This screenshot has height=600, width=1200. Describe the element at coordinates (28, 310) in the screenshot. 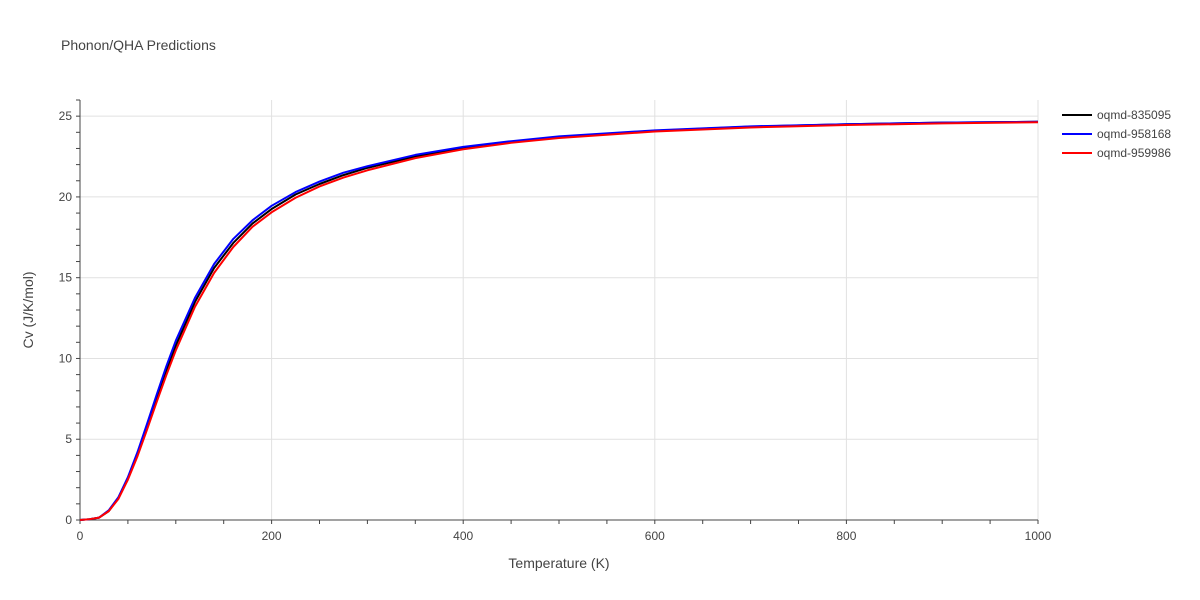

I see `y-axis-title: Cv (J/K/mol)` at that location.